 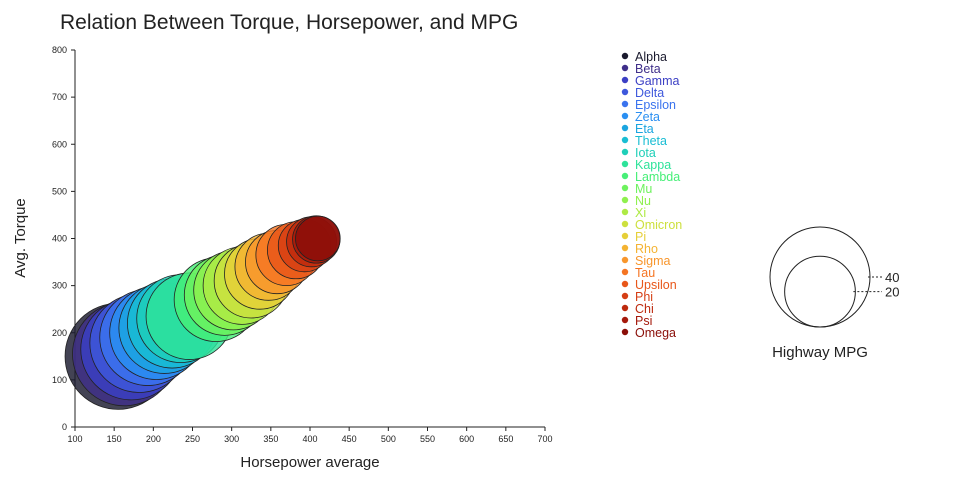 I want to click on legend-item-gamma: Gamma, so click(x=657, y=81).